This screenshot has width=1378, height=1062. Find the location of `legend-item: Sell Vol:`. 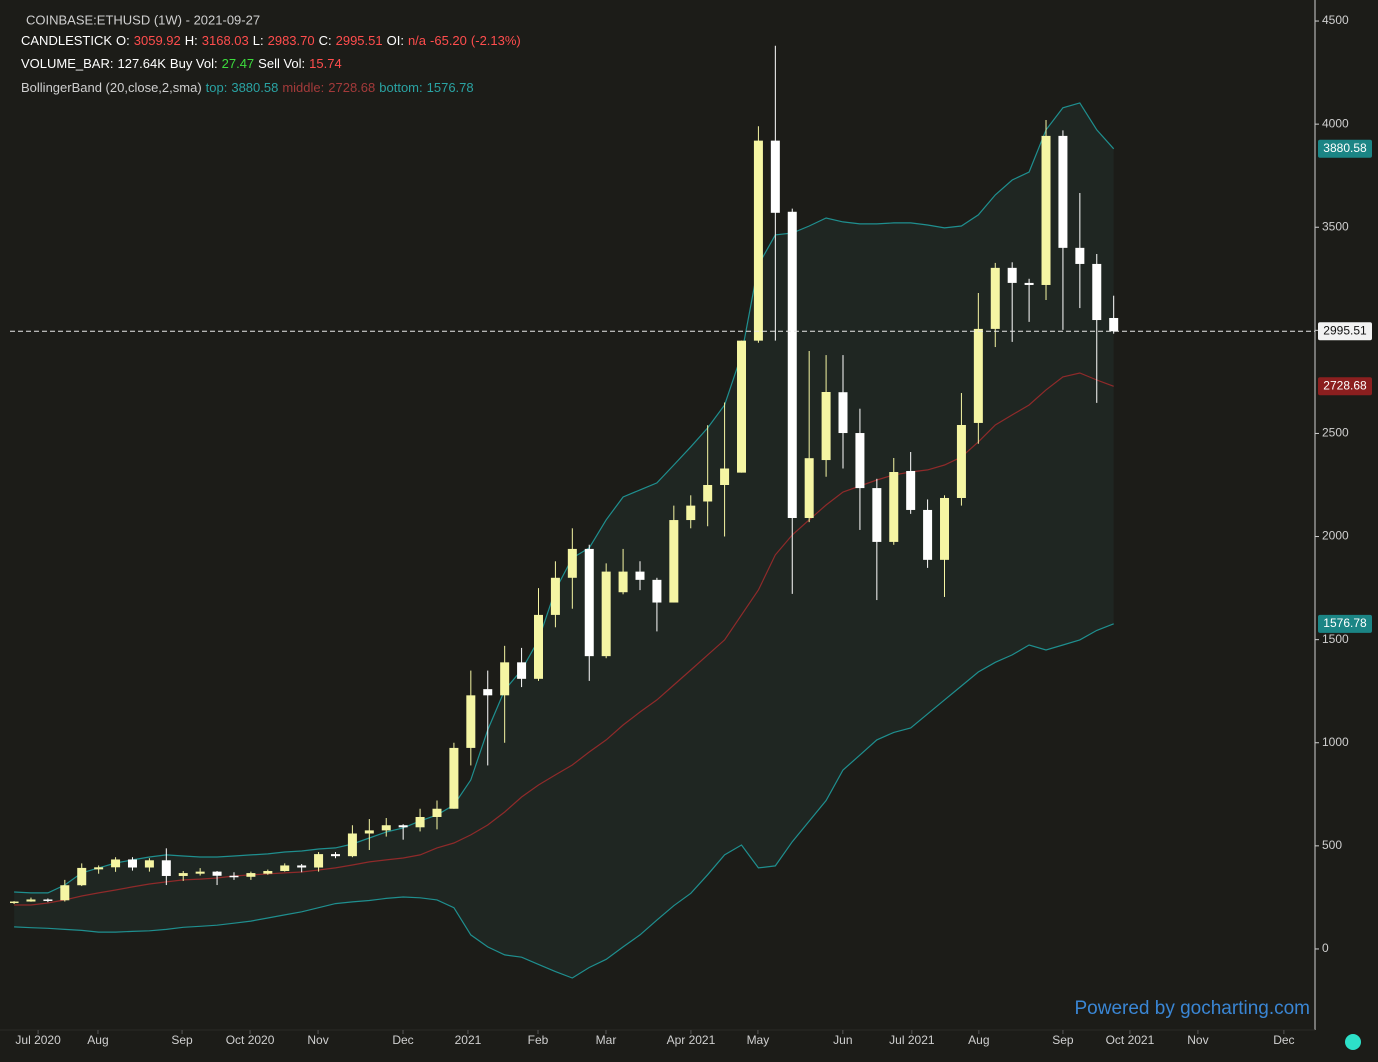

legend-item: Sell Vol: is located at coordinates (281, 63).